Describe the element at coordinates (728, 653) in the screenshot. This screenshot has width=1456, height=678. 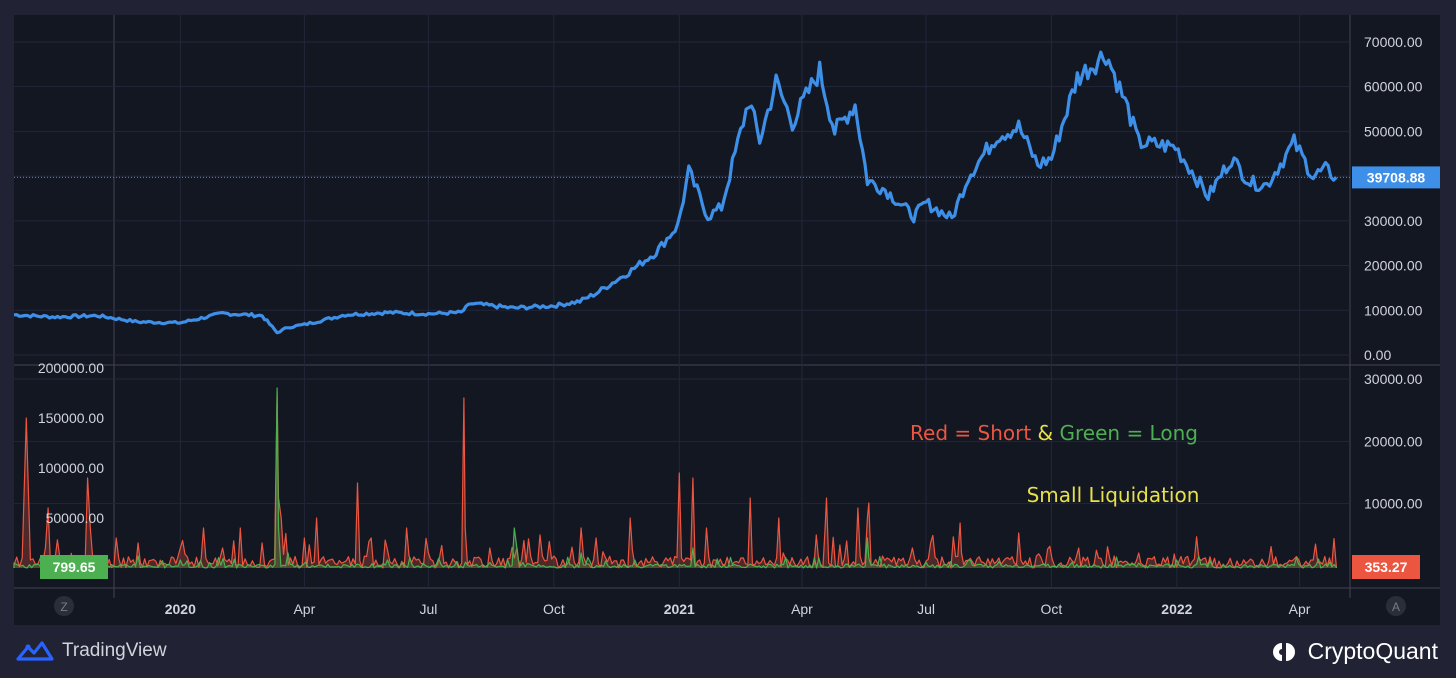
I see `footer: TradingView CryptoQuant` at that location.